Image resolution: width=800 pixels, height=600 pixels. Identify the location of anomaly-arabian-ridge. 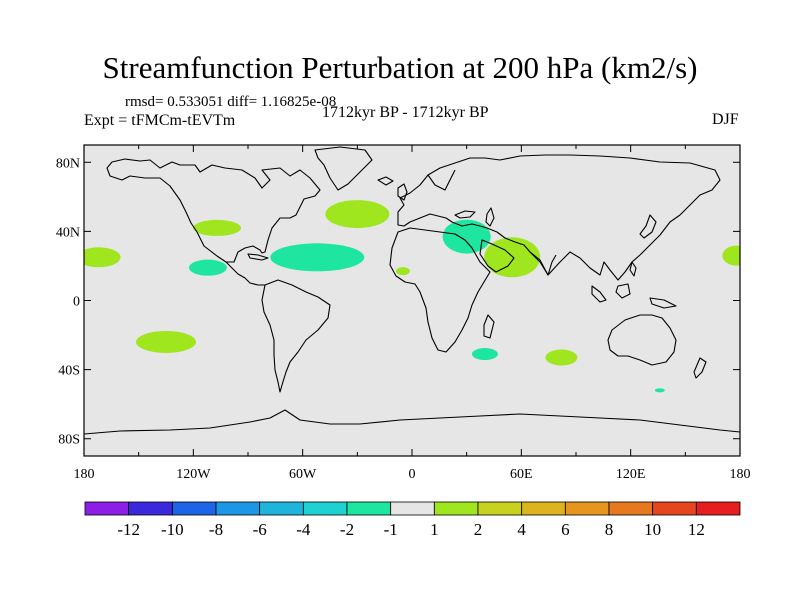
(512, 257).